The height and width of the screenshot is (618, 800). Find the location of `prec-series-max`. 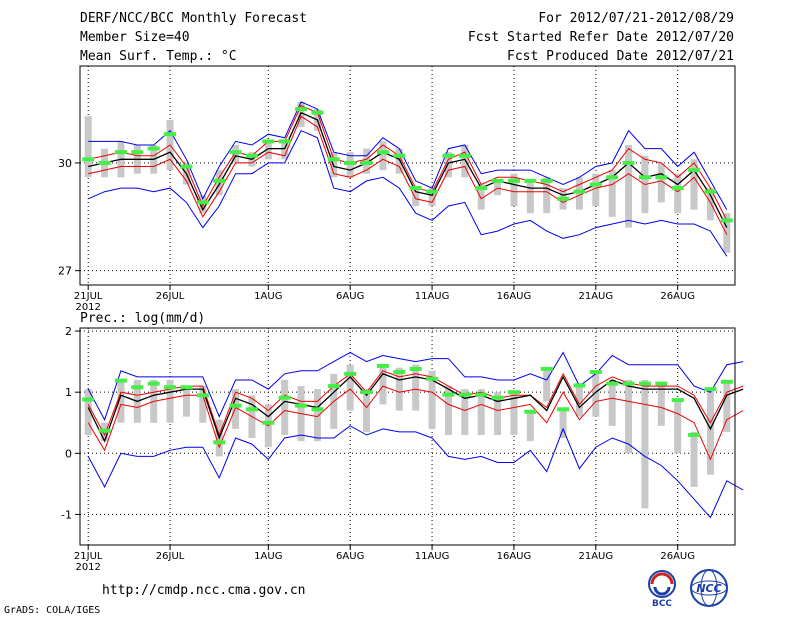

prec-series-max is located at coordinates (415, 386).